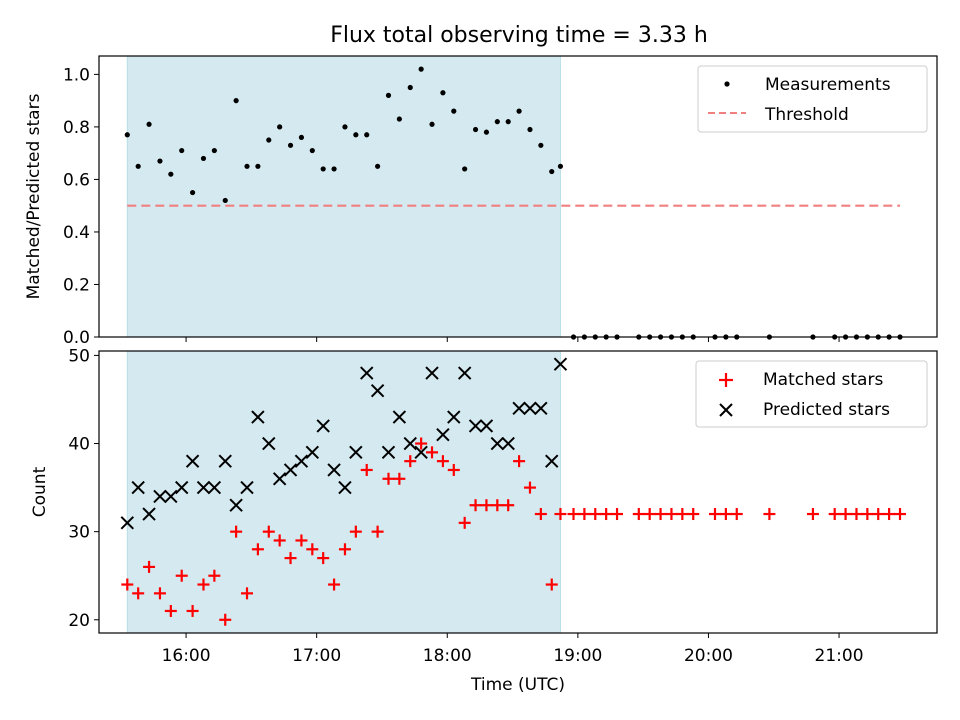  I want to click on ytick-label: 0.6, so click(76, 180).